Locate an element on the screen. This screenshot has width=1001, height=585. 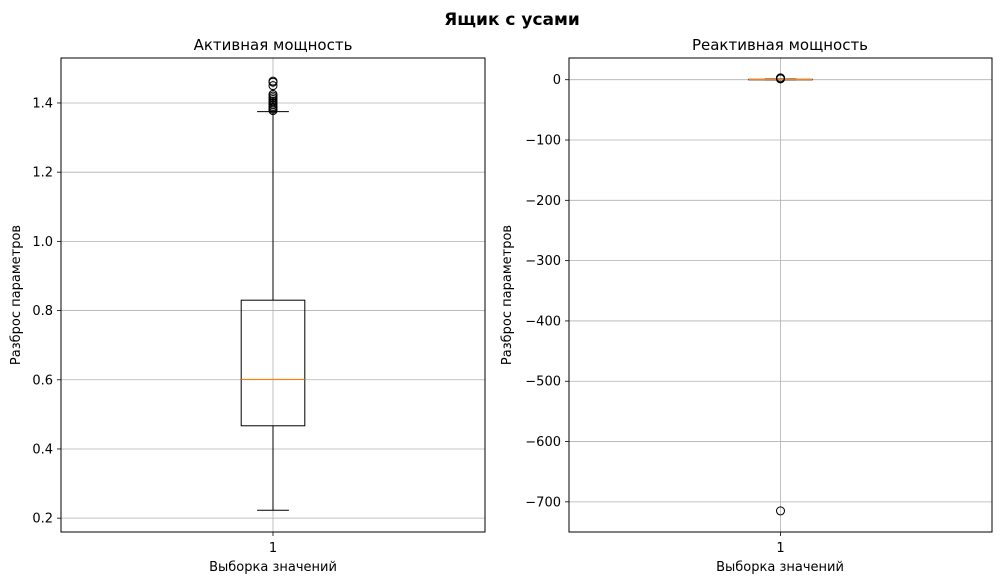
active-power-ylabel: Разброс параметров is located at coordinates (16, 295).